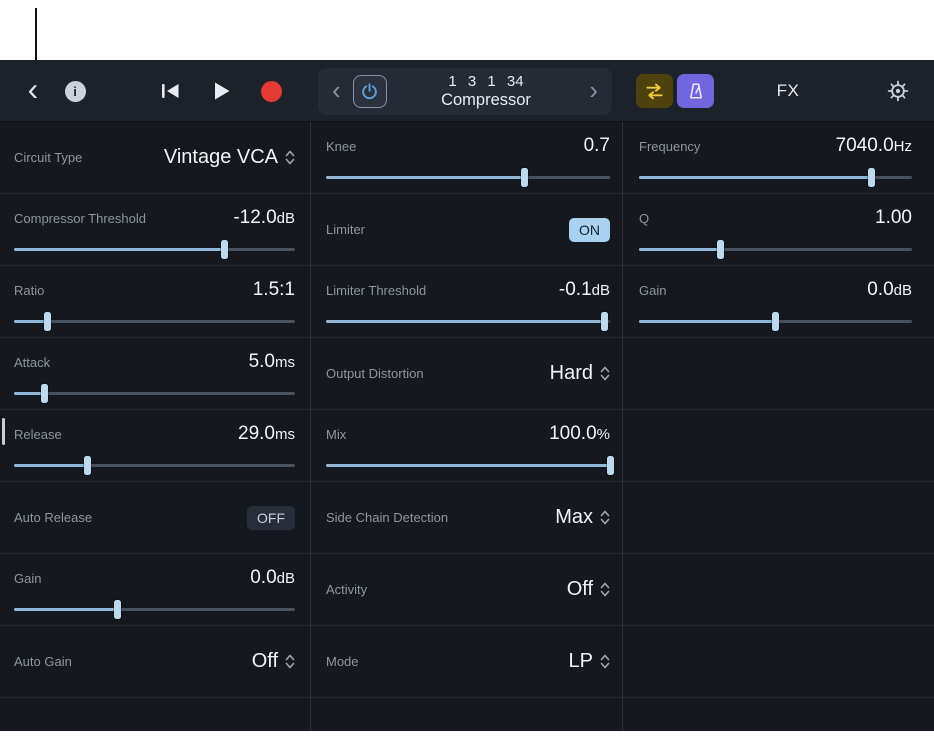 This screenshot has width=934, height=737. I want to click on plugin-name: Compressor, so click(486, 100).